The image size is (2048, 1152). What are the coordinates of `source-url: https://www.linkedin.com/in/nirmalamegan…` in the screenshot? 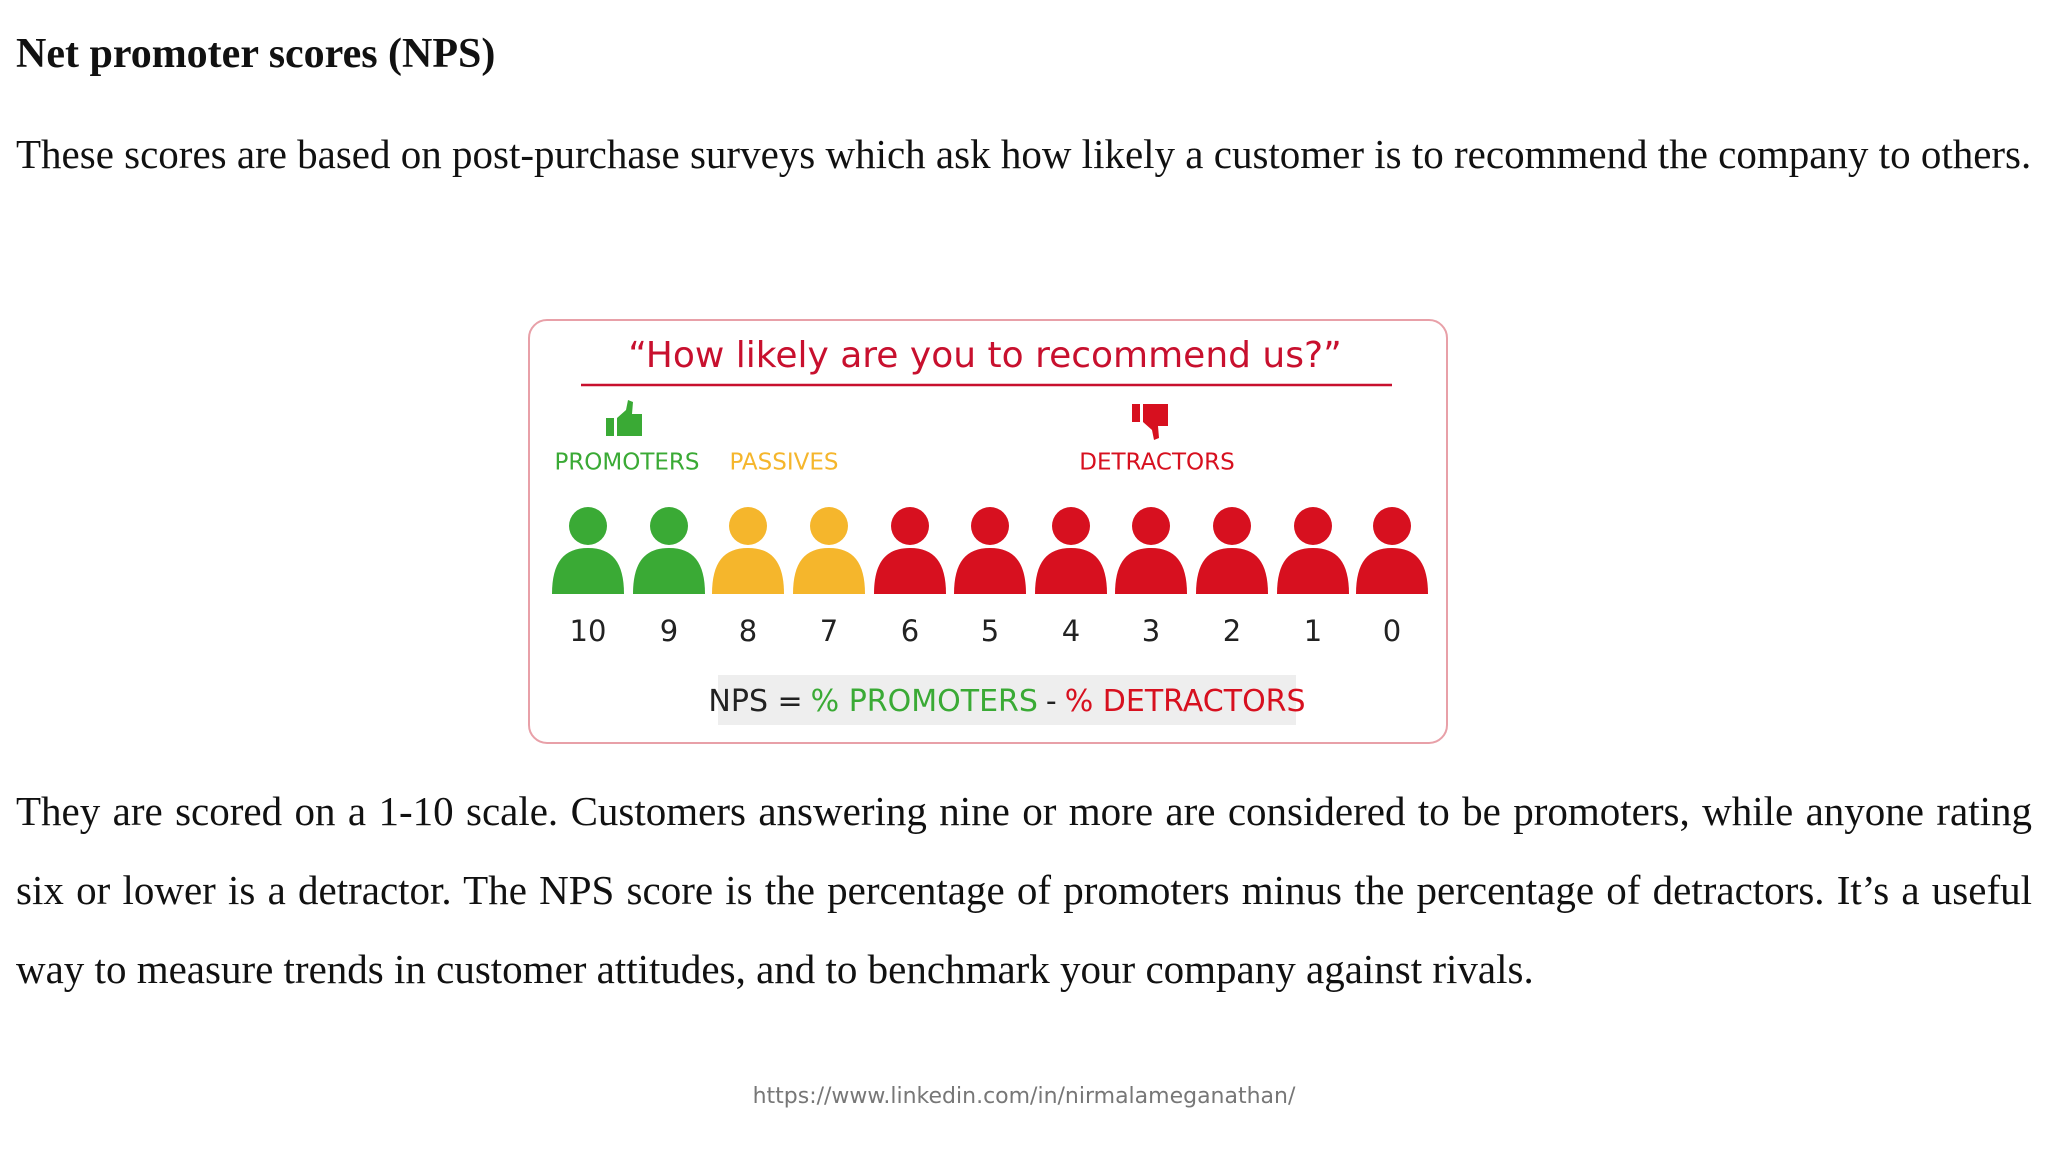 It's located at (1024, 1096).